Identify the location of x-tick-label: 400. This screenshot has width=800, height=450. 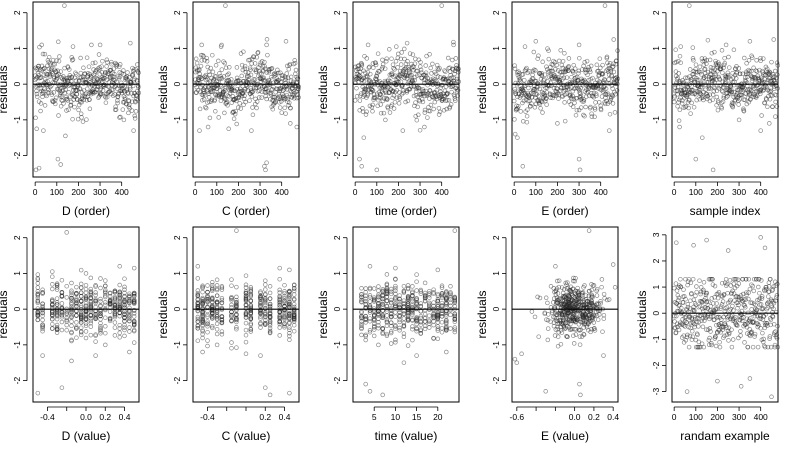
(601, 192).